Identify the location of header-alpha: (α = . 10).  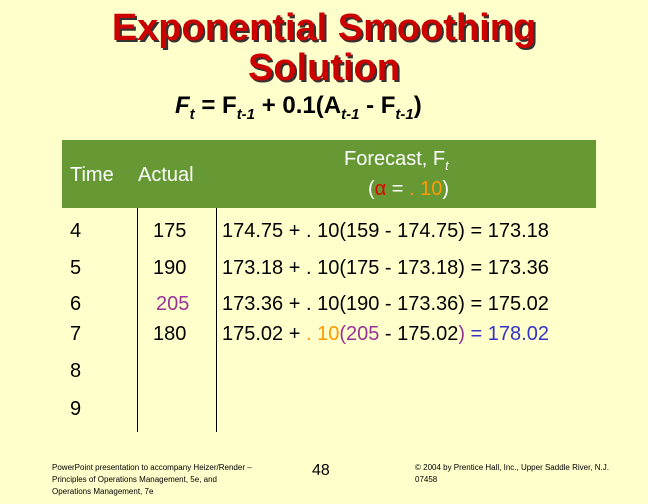
(408, 189).